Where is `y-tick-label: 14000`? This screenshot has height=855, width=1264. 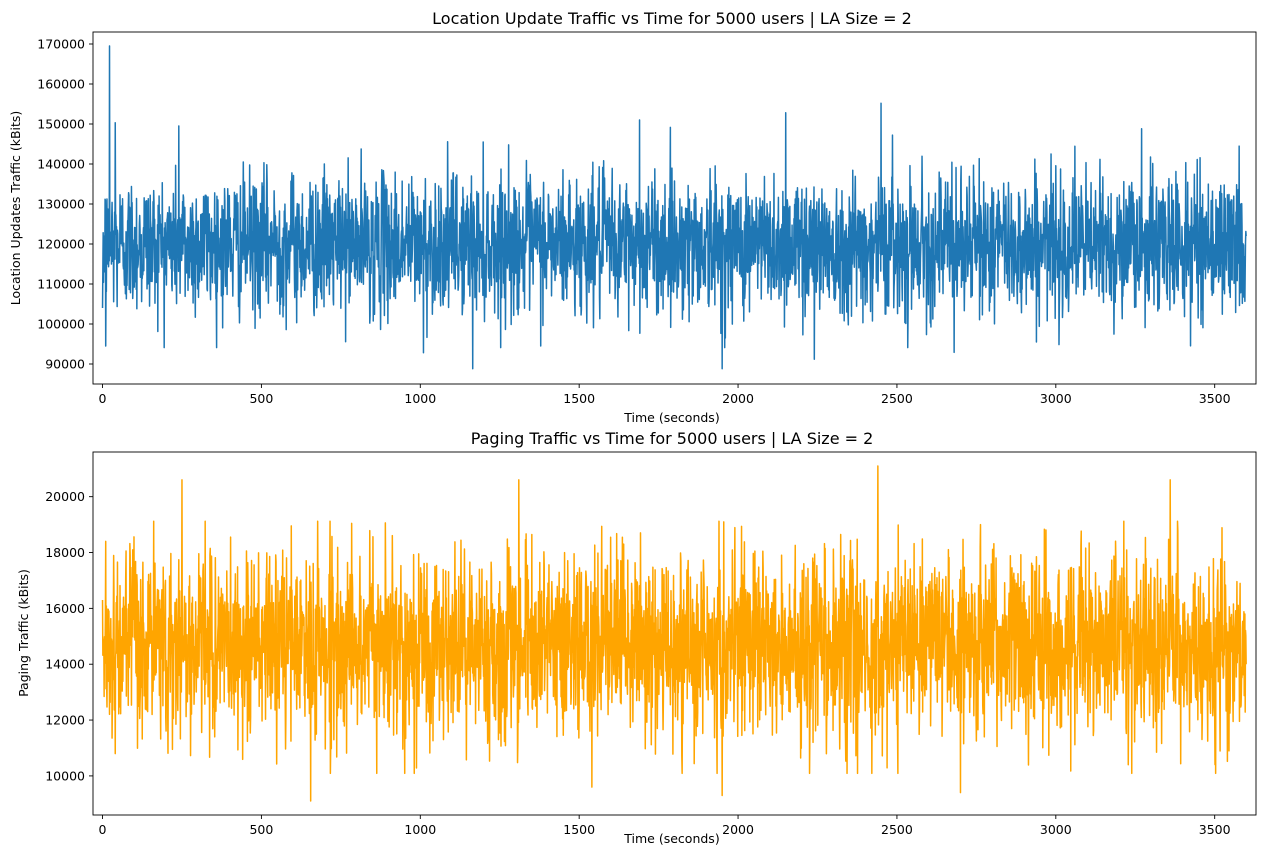 y-tick-label: 14000 is located at coordinates (65, 664).